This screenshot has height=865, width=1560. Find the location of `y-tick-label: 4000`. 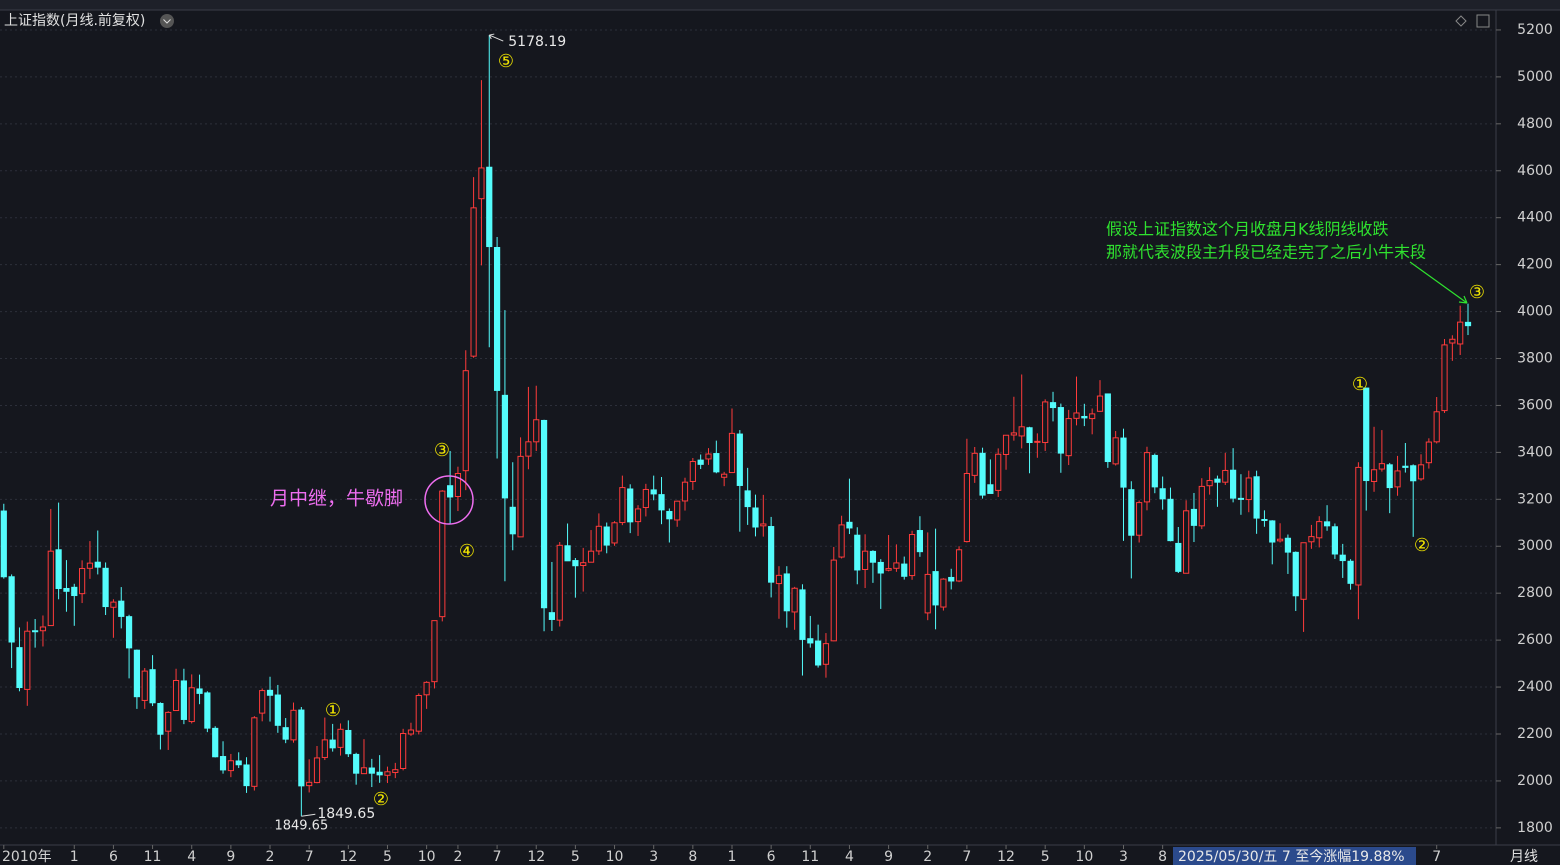

y-tick-label: 4000 is located at coordinates (1535, 312).